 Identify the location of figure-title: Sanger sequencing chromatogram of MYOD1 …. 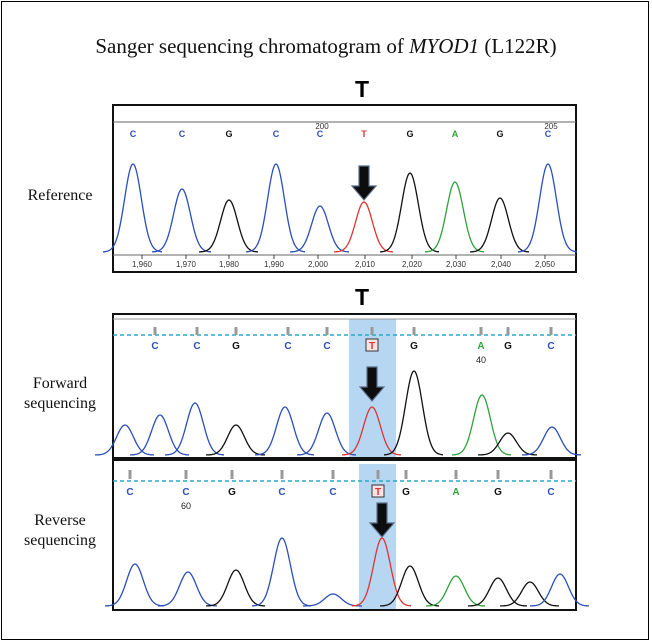
(326, 46).